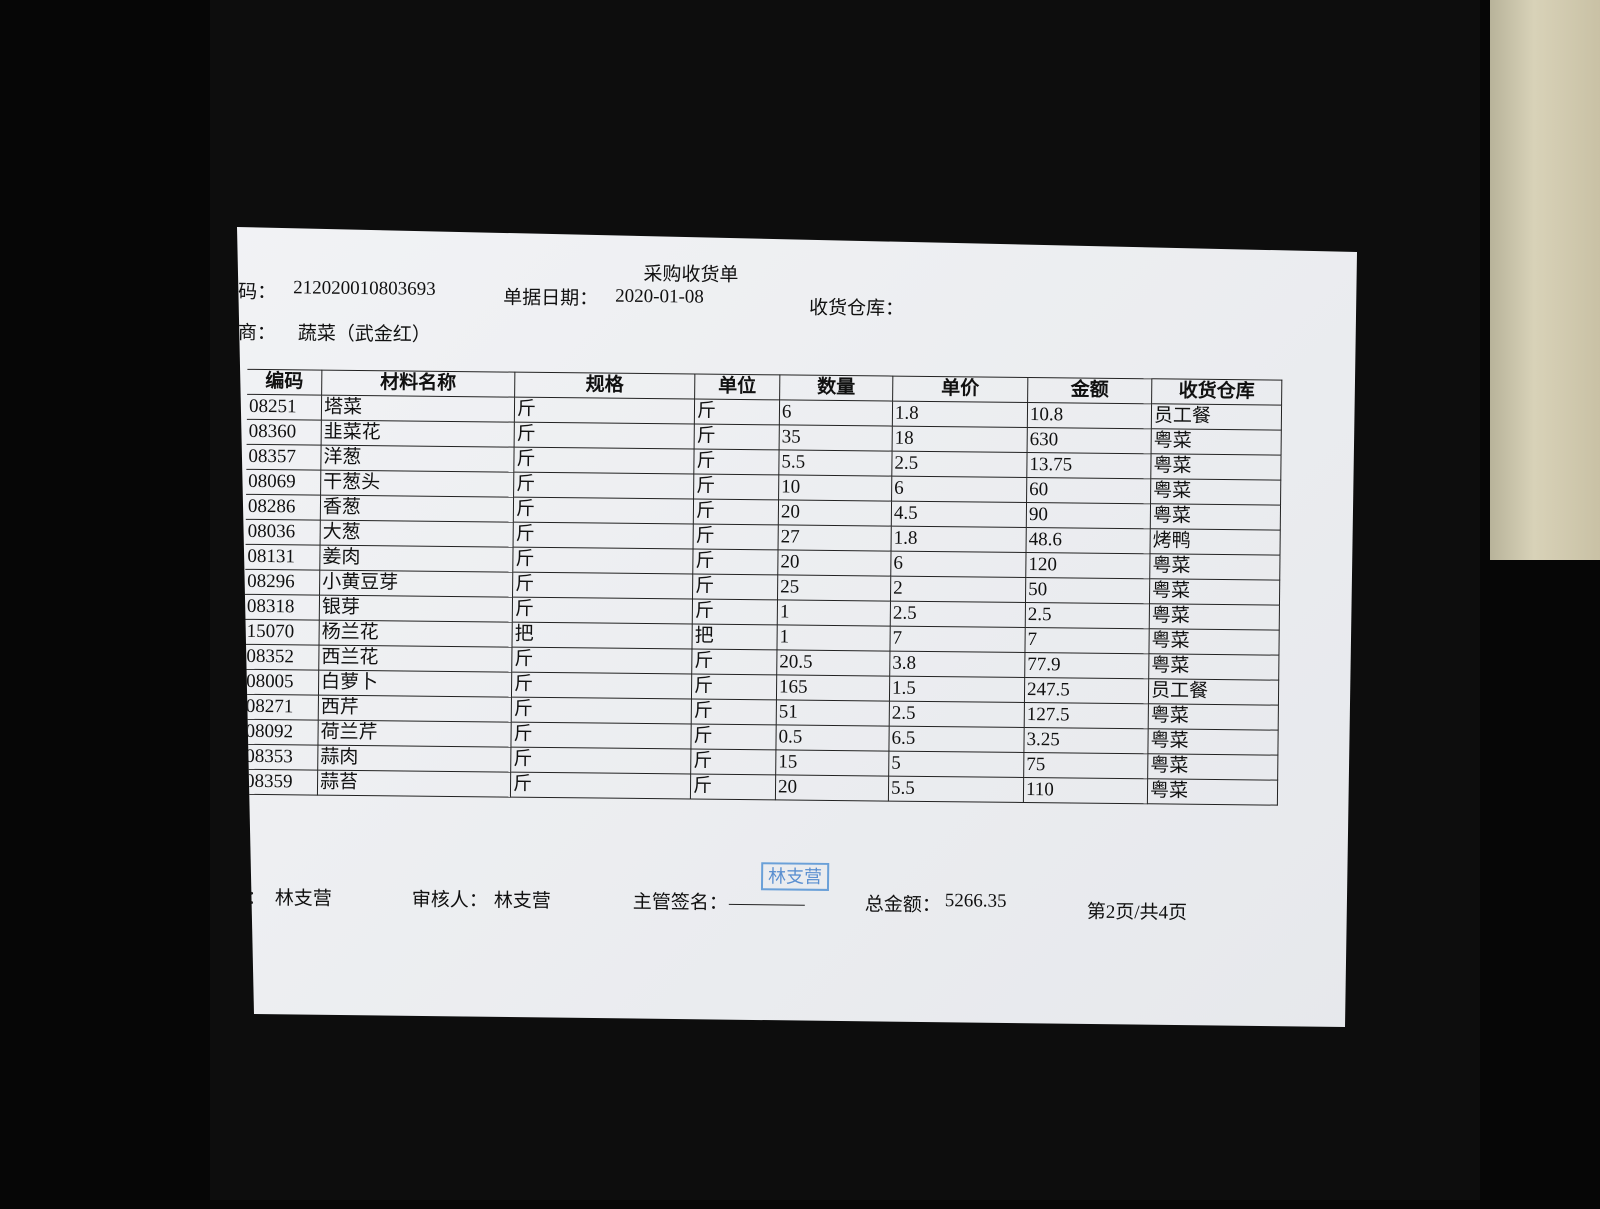 Image resolution: width=1600 pixels, height=1209 pixels. What do you see at coordinates (1087, 590) in the screenshot?
I see `cell: 50` at bounding box center [1087, 590].